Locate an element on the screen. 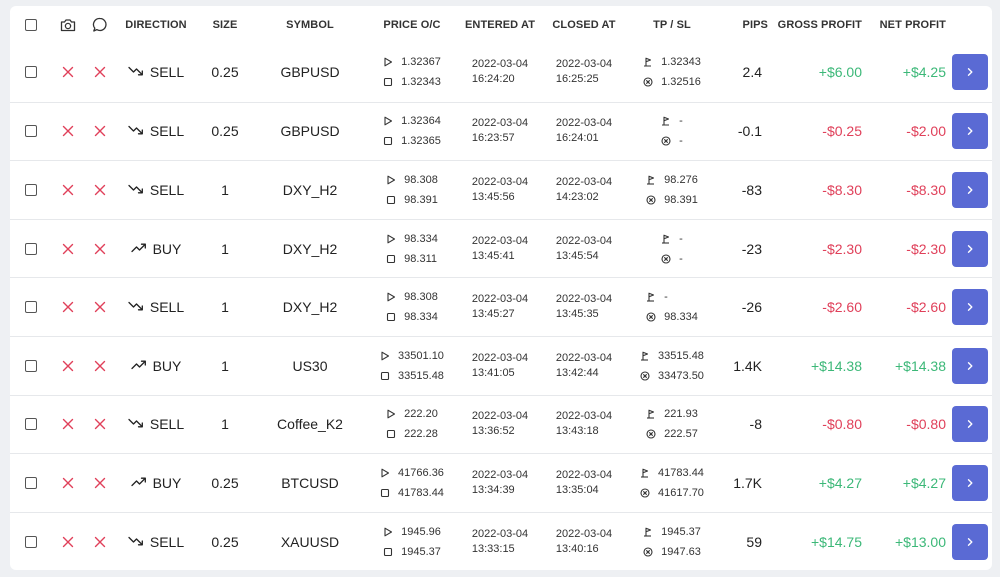 This screenshot has width=1000, height=577. direction-cell: BUY is located at coordinates (155, 483).